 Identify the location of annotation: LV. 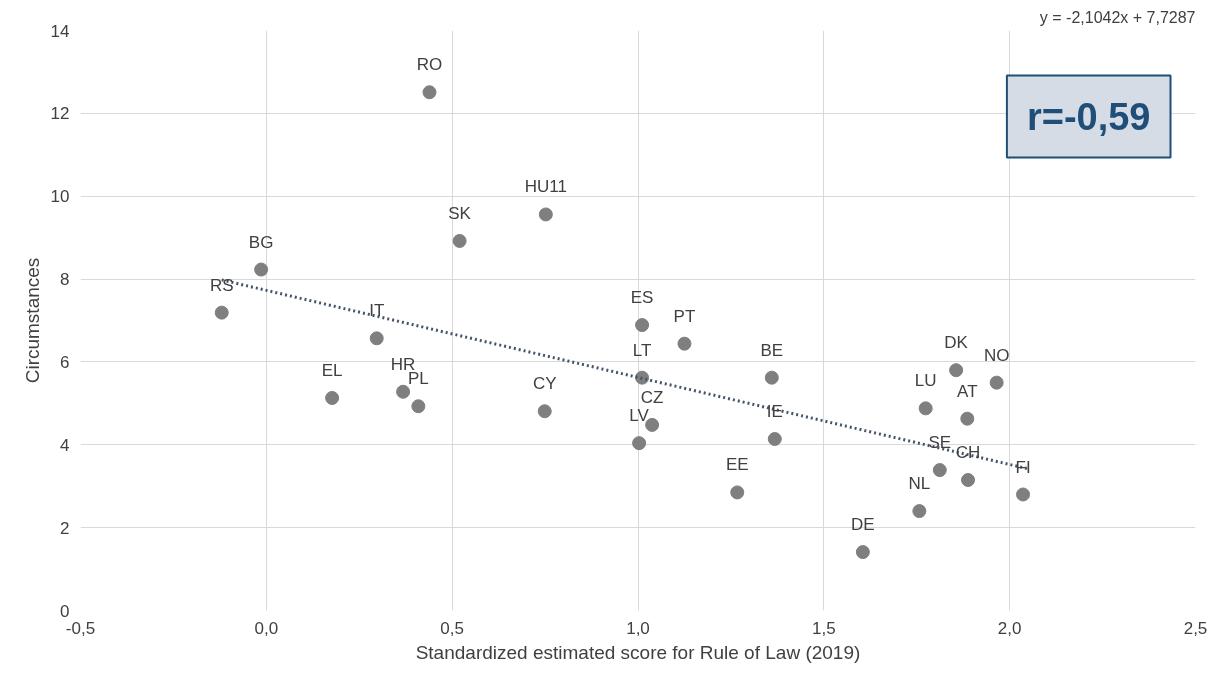
(639, 416).